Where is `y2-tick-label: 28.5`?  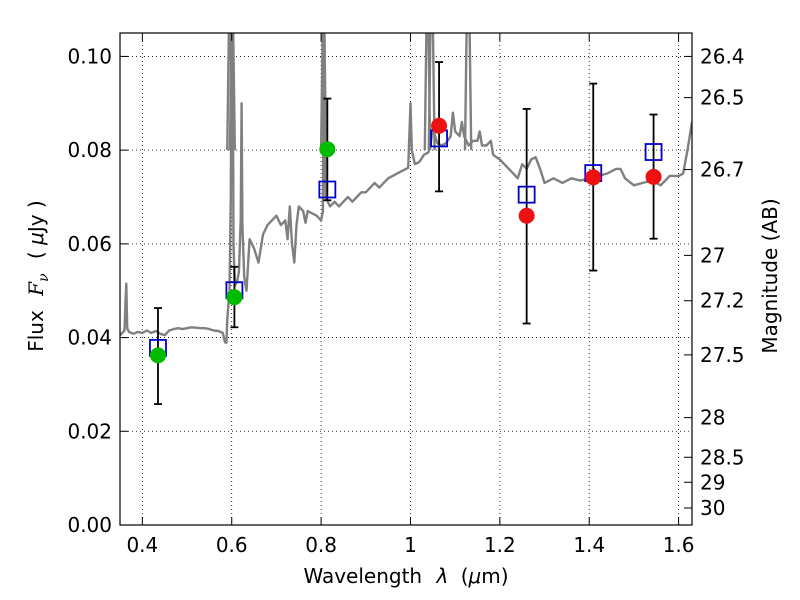 y2-tick-label: 28.5 is located at coordinates (722, 457).